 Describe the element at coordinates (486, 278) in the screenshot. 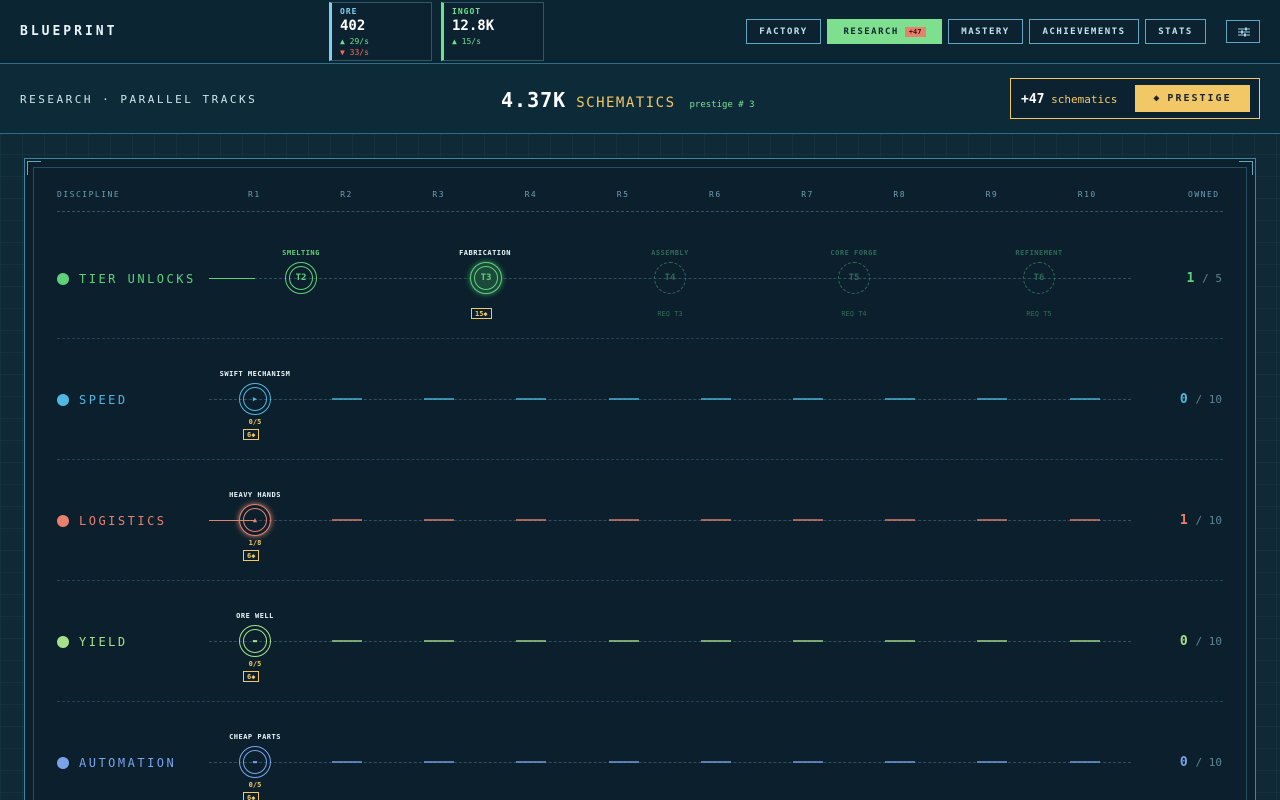

I see `tier-node-fabrication: T3` at that location.